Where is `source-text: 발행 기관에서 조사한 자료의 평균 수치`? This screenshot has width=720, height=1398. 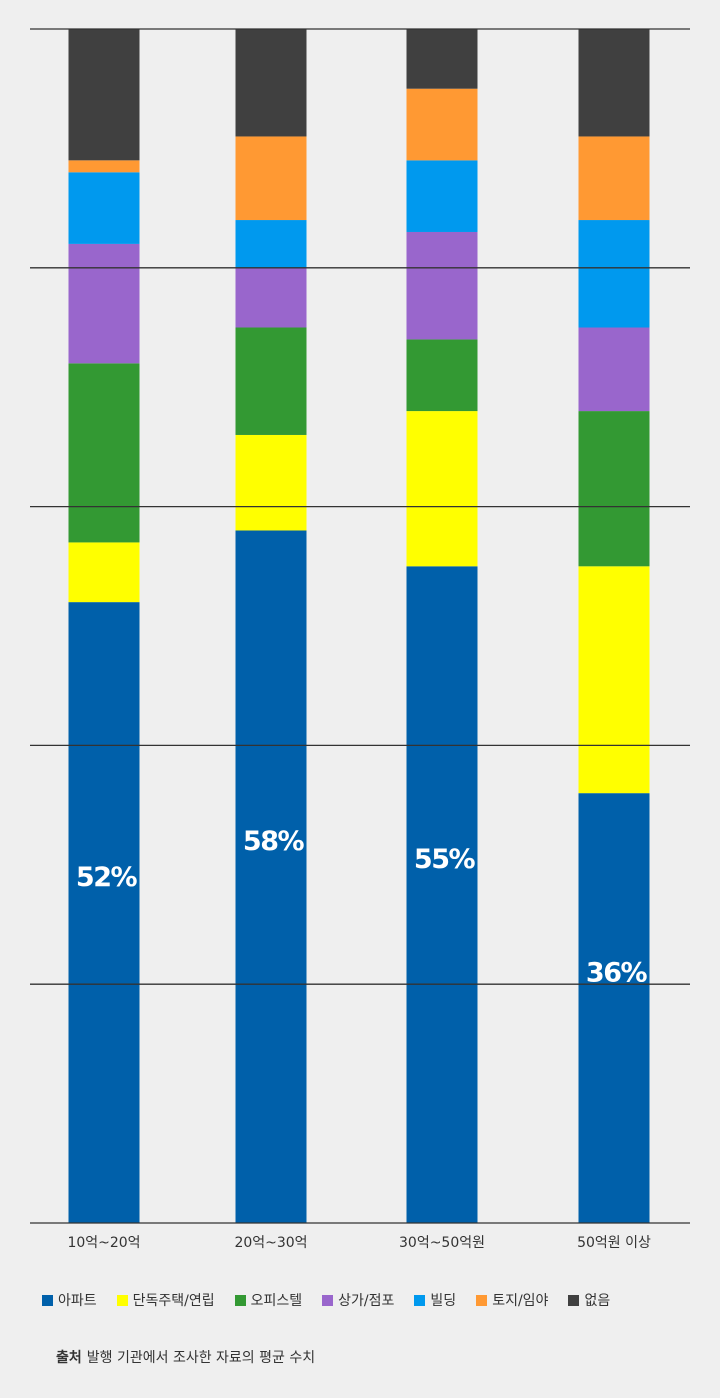
source-text: 발행 기관에서 조사한 자료의 평균 수치 is located at coordinates (201, 1358).